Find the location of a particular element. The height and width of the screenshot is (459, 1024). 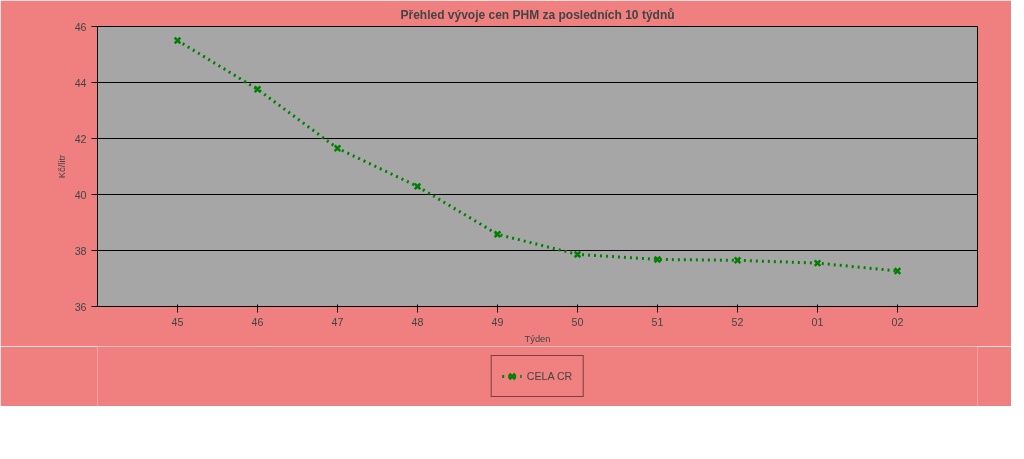

y-tick-label: 40 is located at coordinates (80, 194).